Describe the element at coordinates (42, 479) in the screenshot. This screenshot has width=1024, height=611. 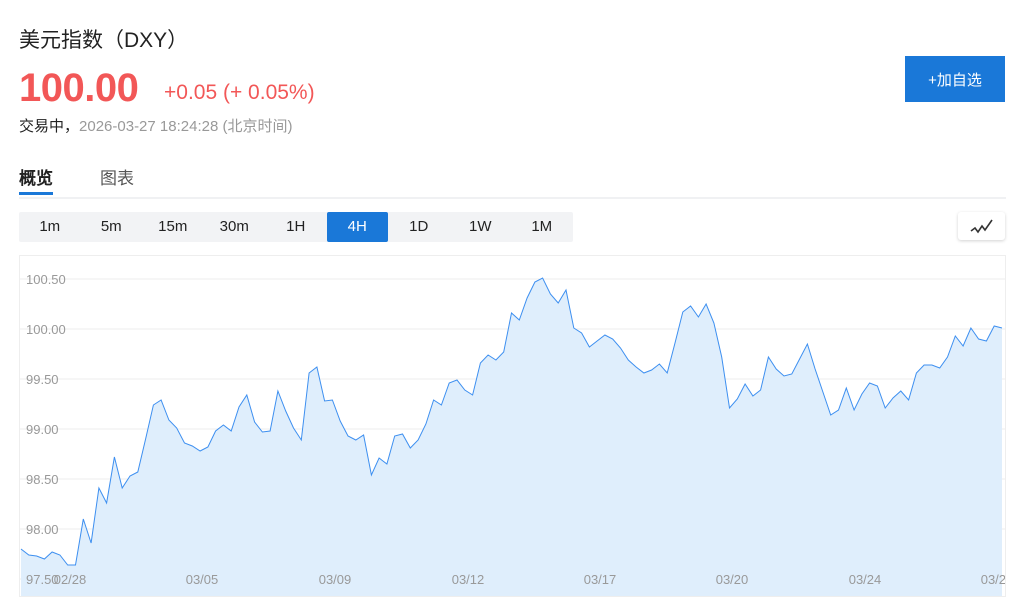
I see `y-tick-label: 98.50` at that location.